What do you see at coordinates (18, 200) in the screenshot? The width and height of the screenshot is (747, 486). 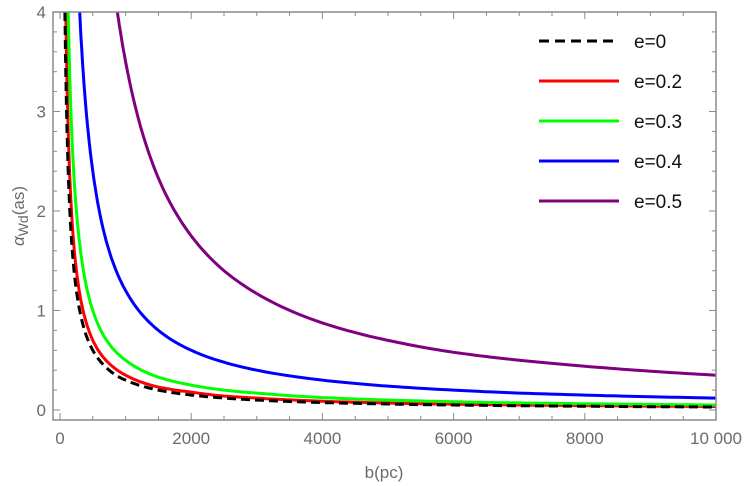 I see `y-axis-title-tail: (as)` at bounding box center [18, 200].